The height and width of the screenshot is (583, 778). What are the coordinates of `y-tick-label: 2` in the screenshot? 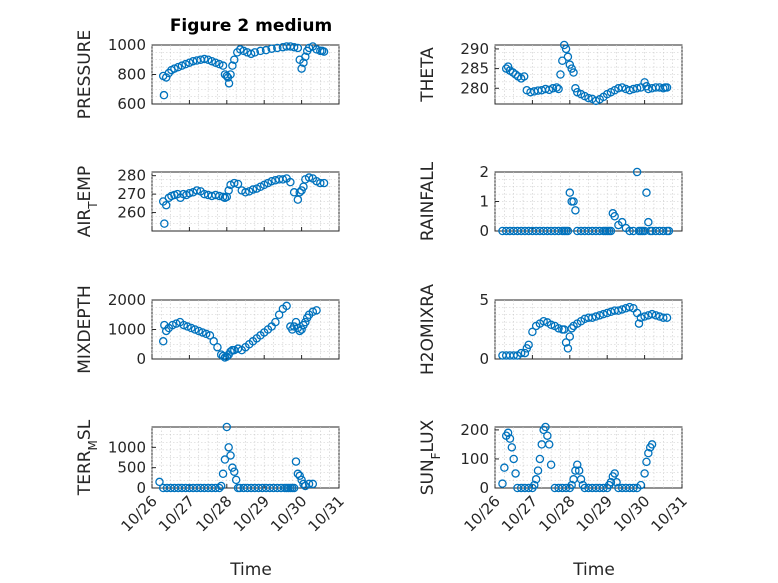 It's located at (484, 172).